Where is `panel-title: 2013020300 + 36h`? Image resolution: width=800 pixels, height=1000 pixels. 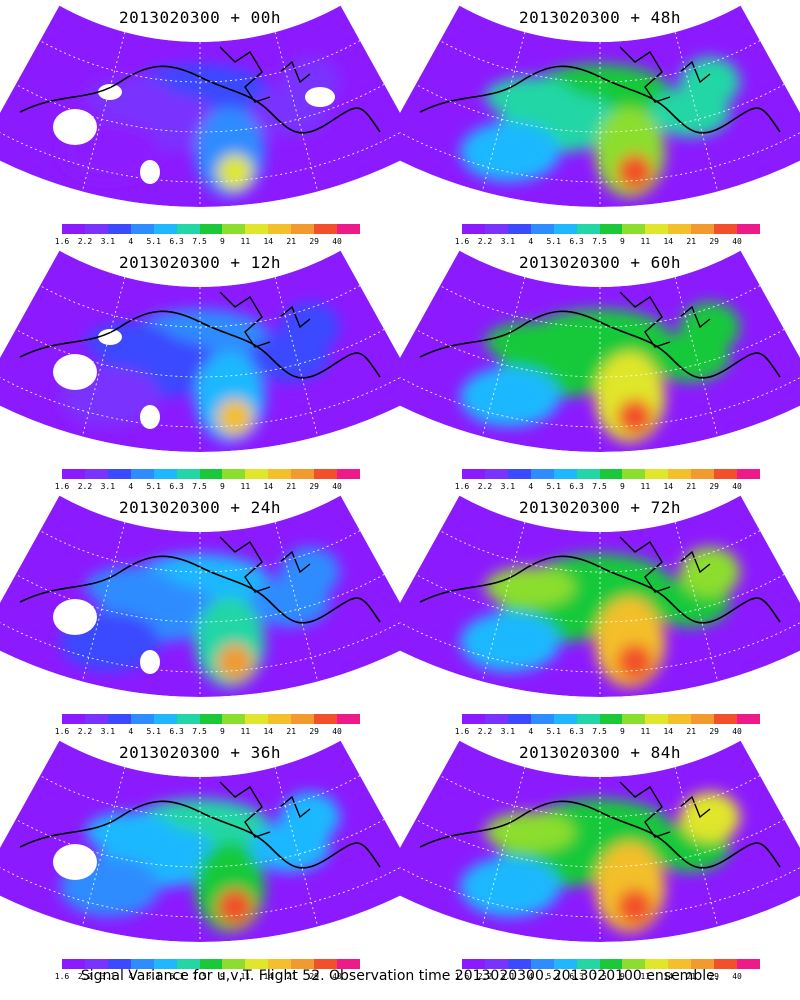 panel-title: 2013020300 + 36h is located at coordinates (200, 752).